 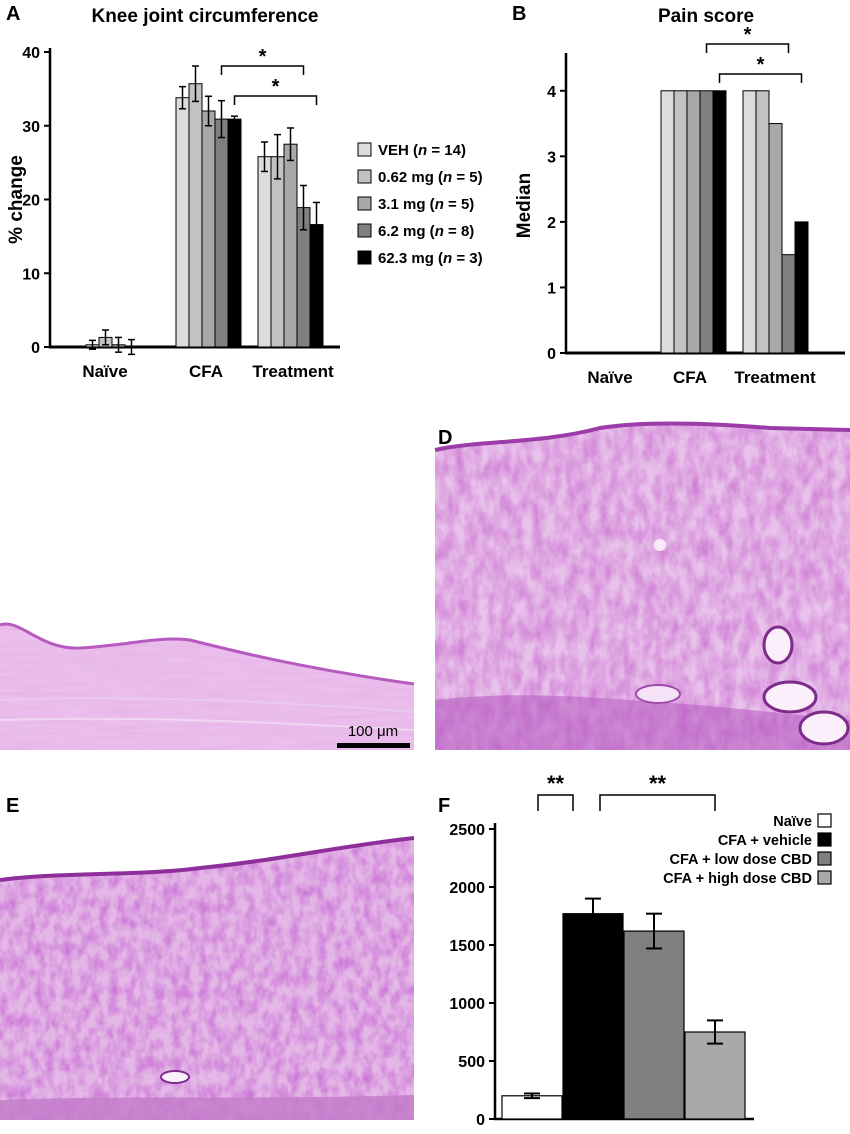 I want to click on panel-label-e: E, so click(x=12, y=806).